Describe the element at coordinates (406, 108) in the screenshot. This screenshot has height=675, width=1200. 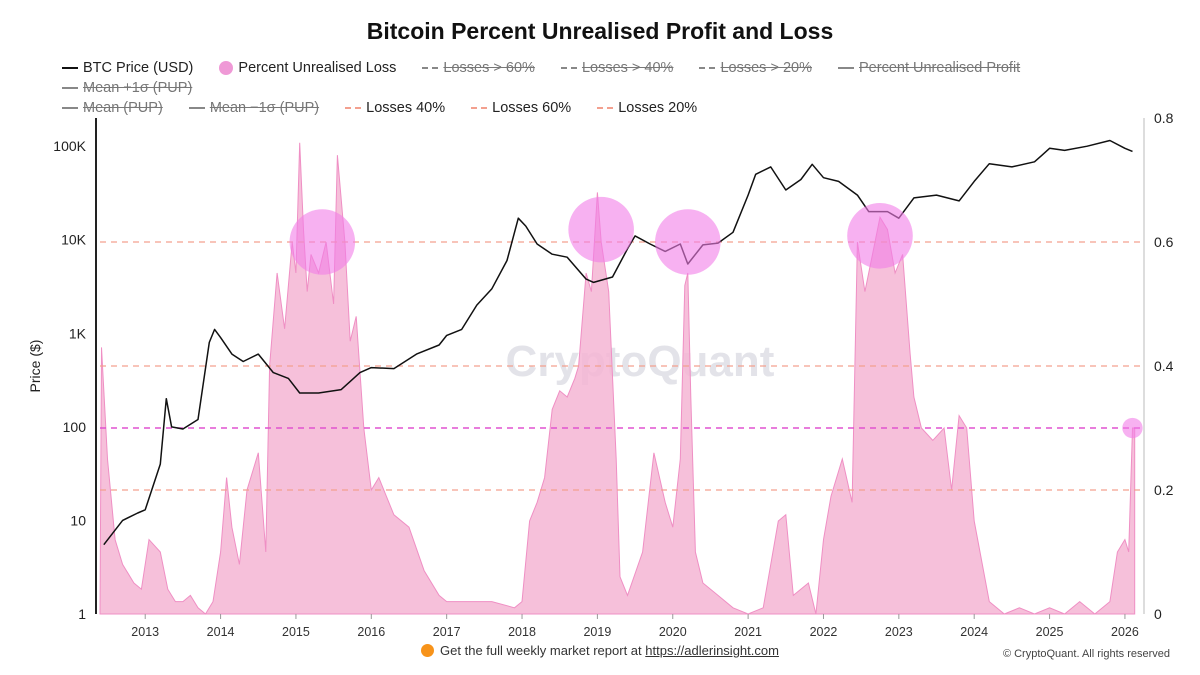
I see `legend-label: Losses 40%` at that location.